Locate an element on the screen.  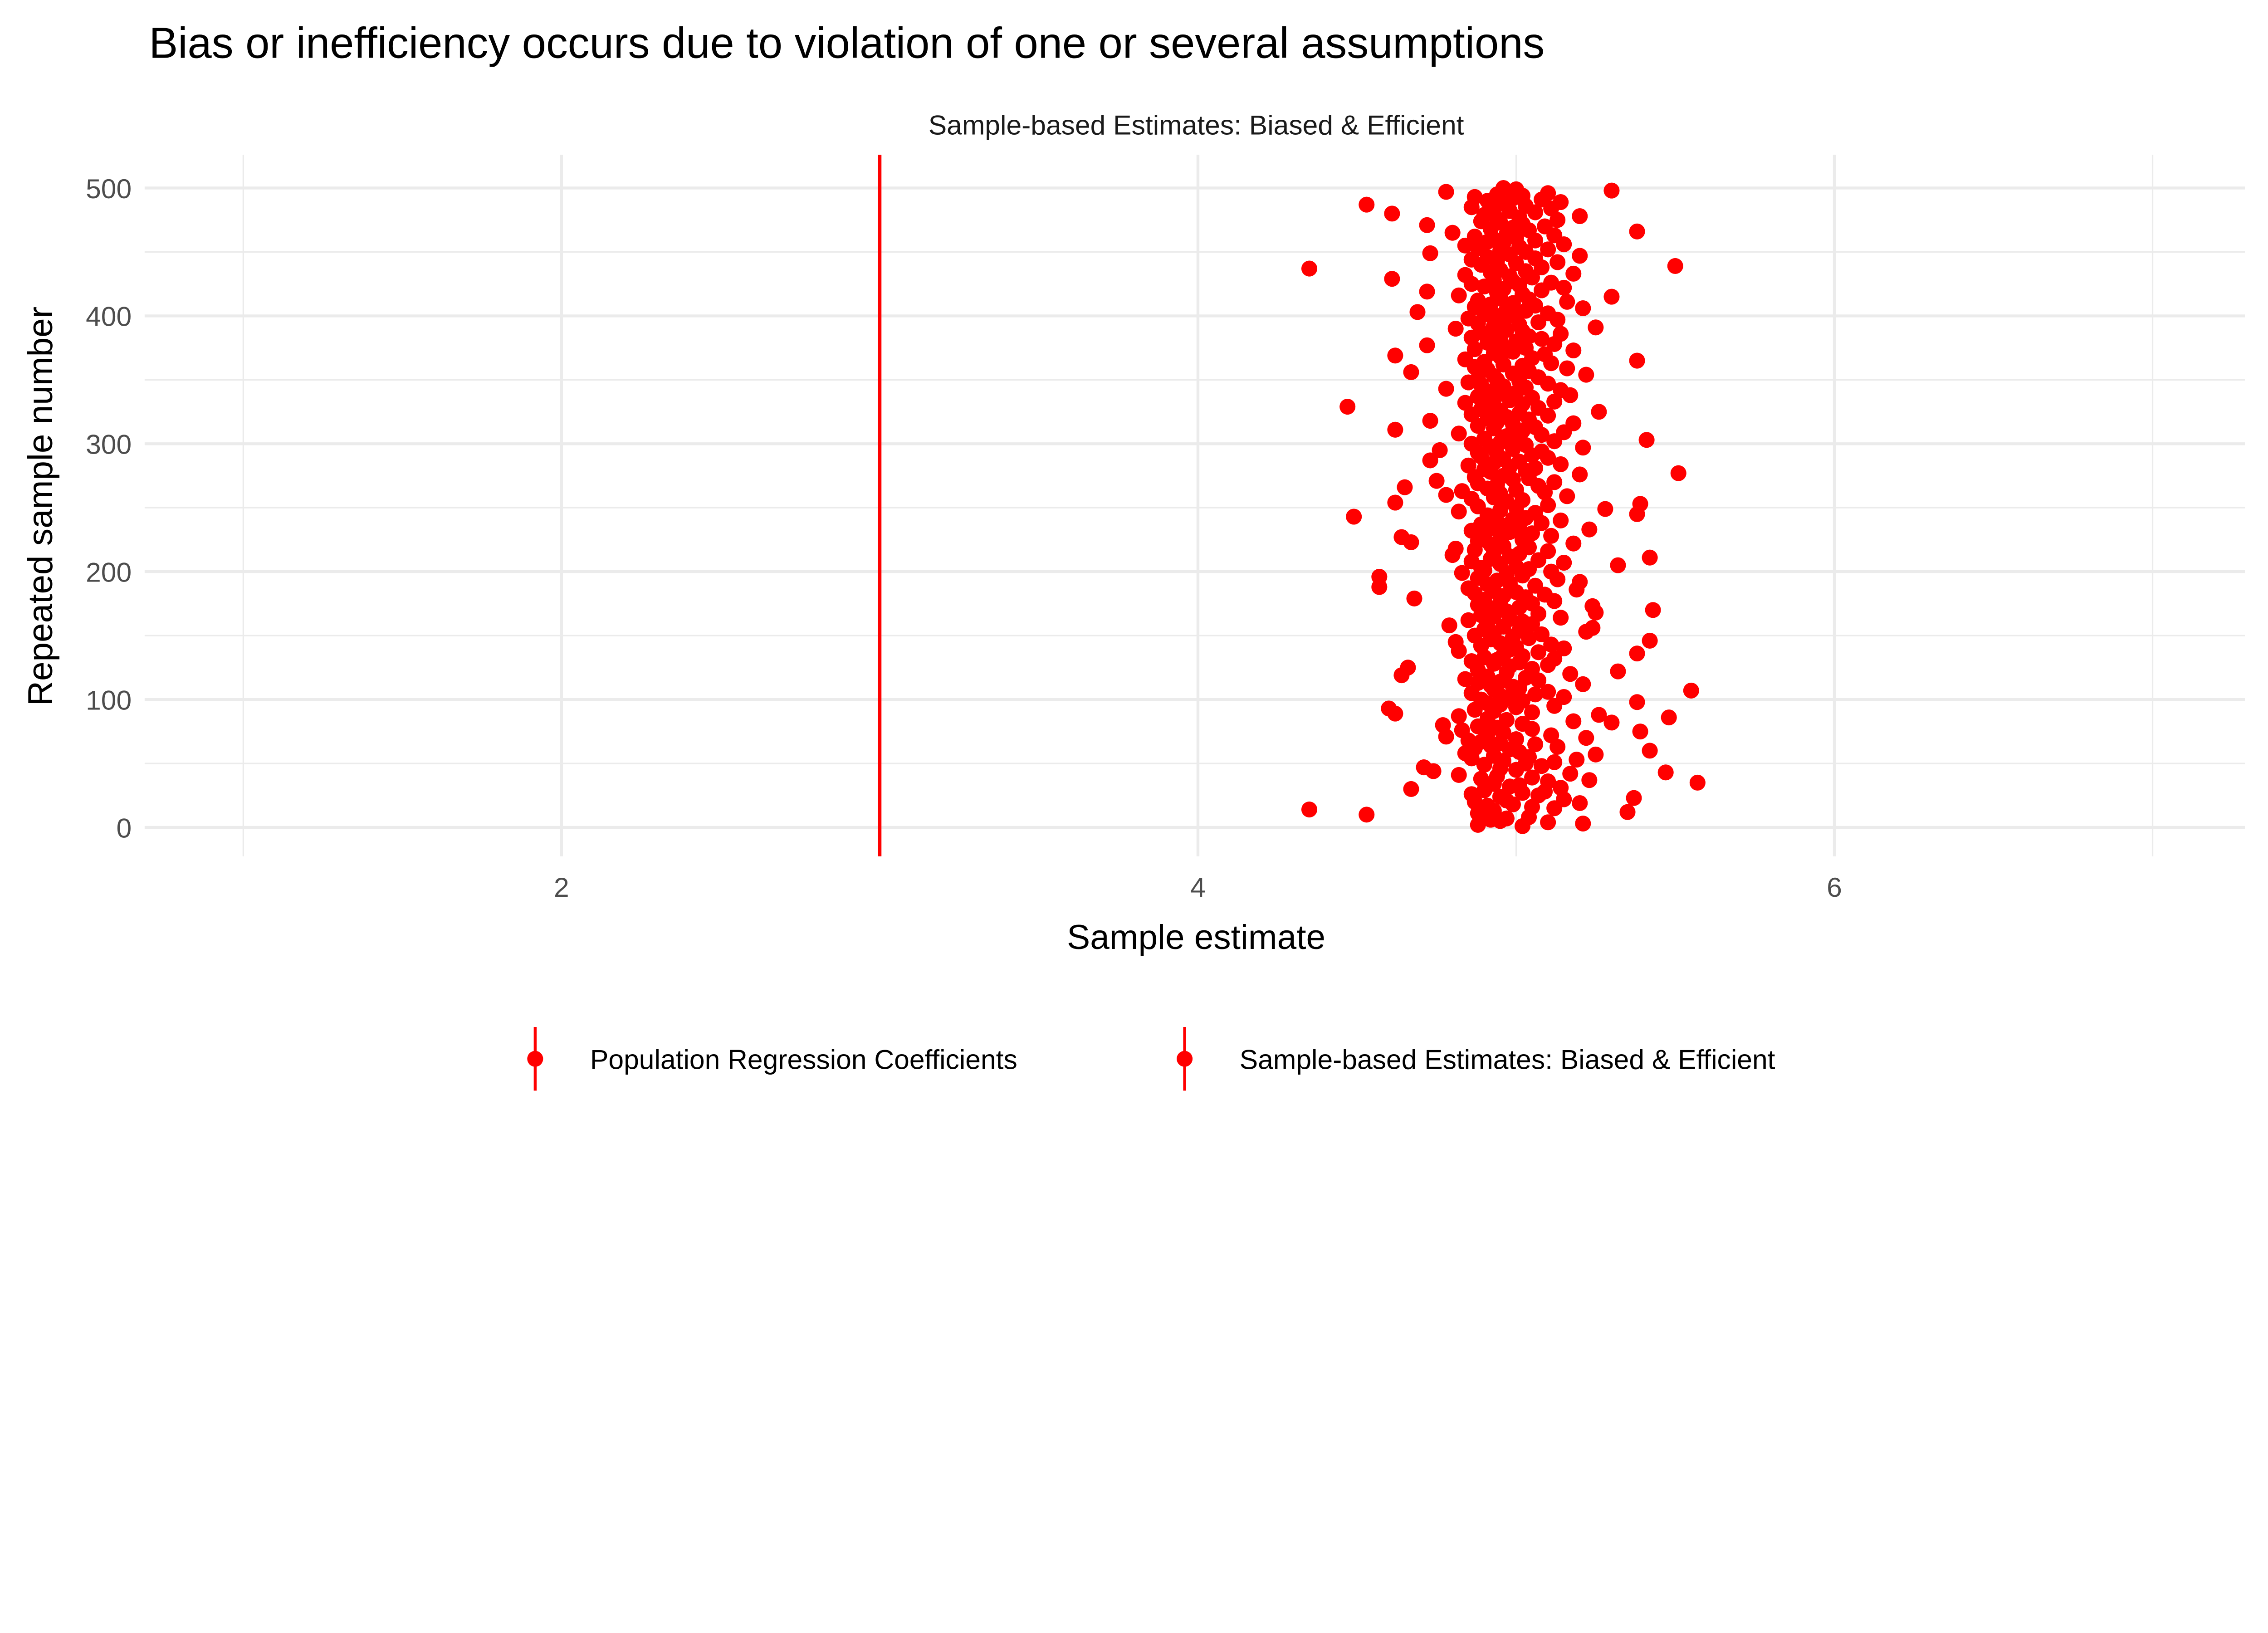
y-tick-label: 400 is located at coordinates (109, 316).